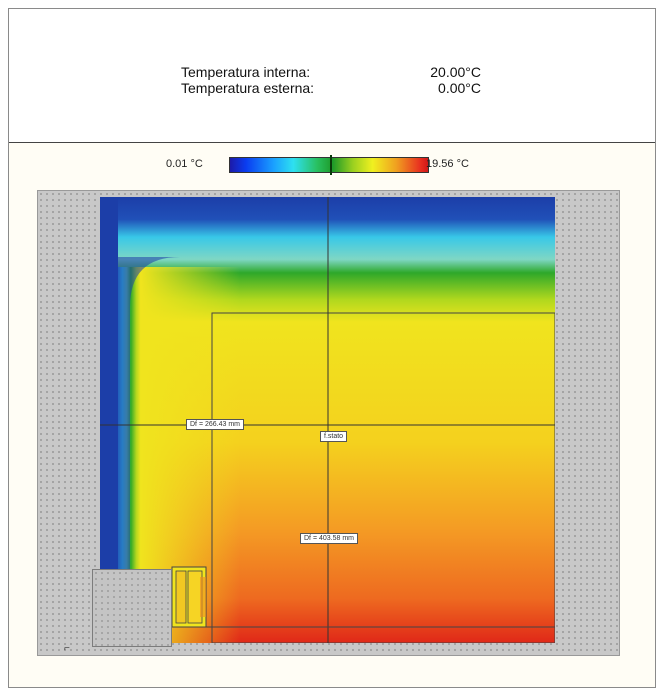 This screenshot has height=695, width=665. Describe the element at coordinates (331, 89) in the screenshot. I see `external-temperature-row: Temperatura esterna: 0.00°C` at that location.